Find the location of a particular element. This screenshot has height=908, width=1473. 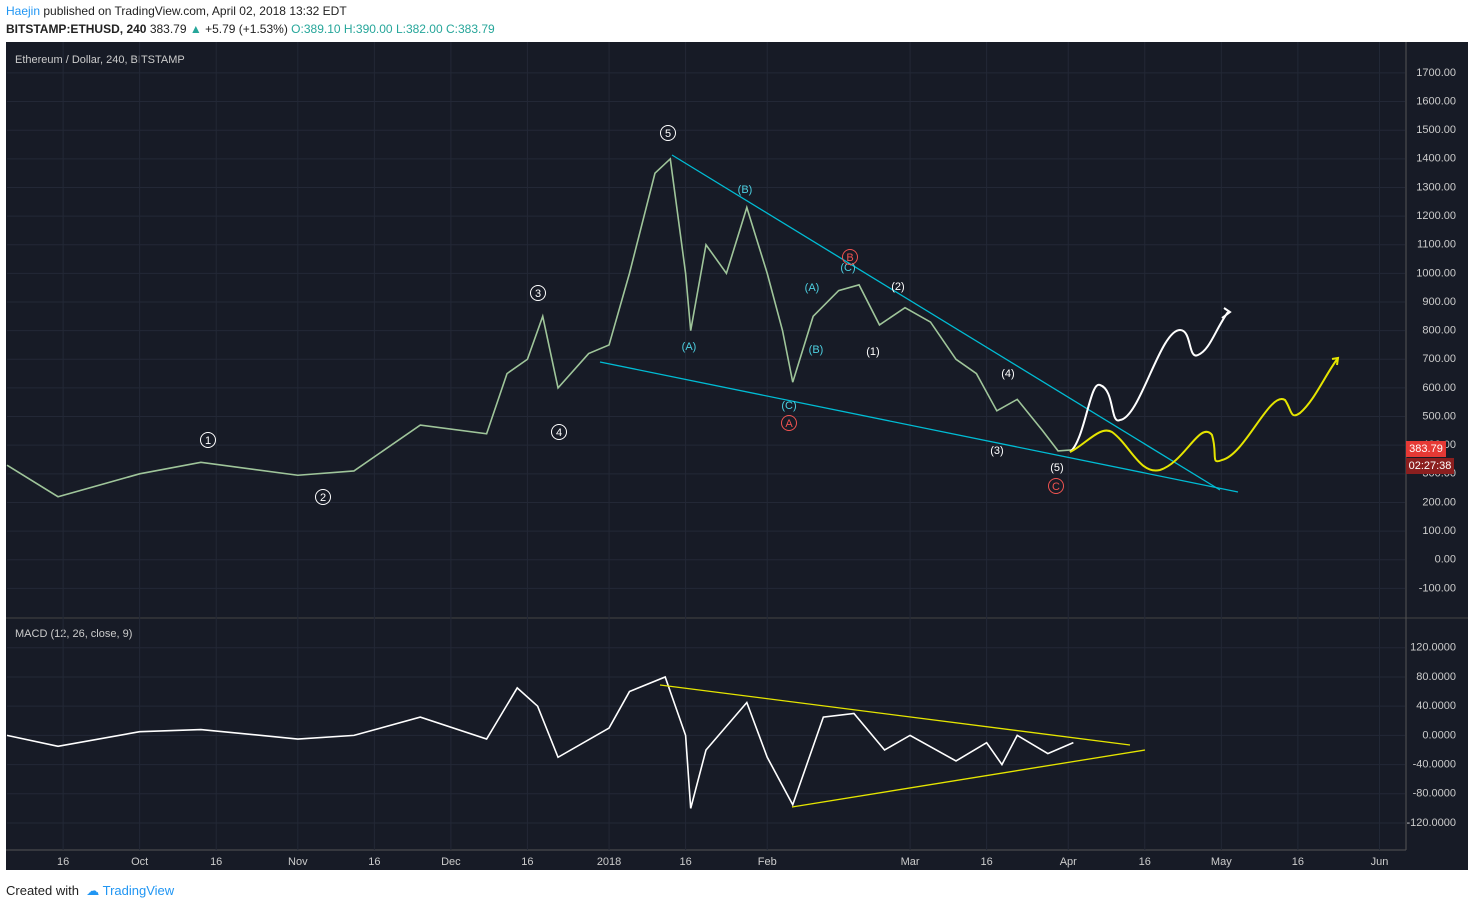

brand: ☁ TradingView is located at coordinates (130, 890).